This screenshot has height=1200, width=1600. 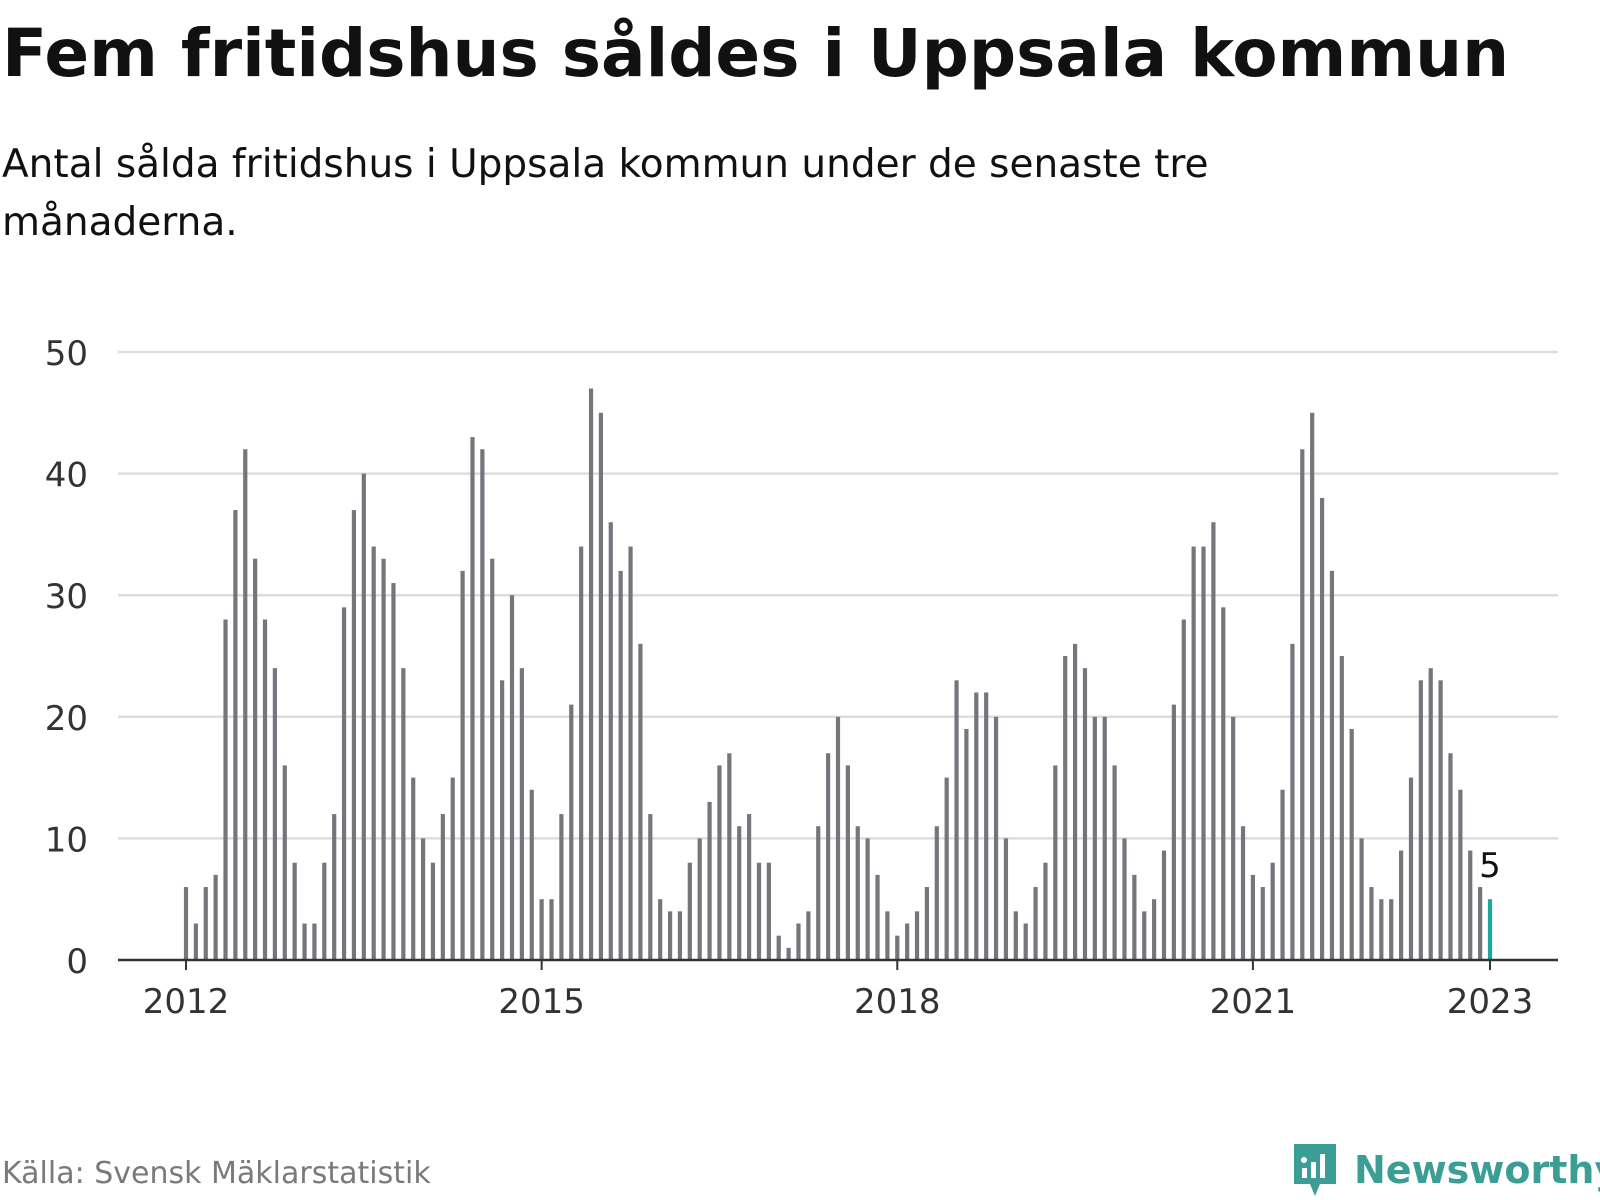 I want to click on x-tick-label: 2021, so click(x=1253, y=1002).